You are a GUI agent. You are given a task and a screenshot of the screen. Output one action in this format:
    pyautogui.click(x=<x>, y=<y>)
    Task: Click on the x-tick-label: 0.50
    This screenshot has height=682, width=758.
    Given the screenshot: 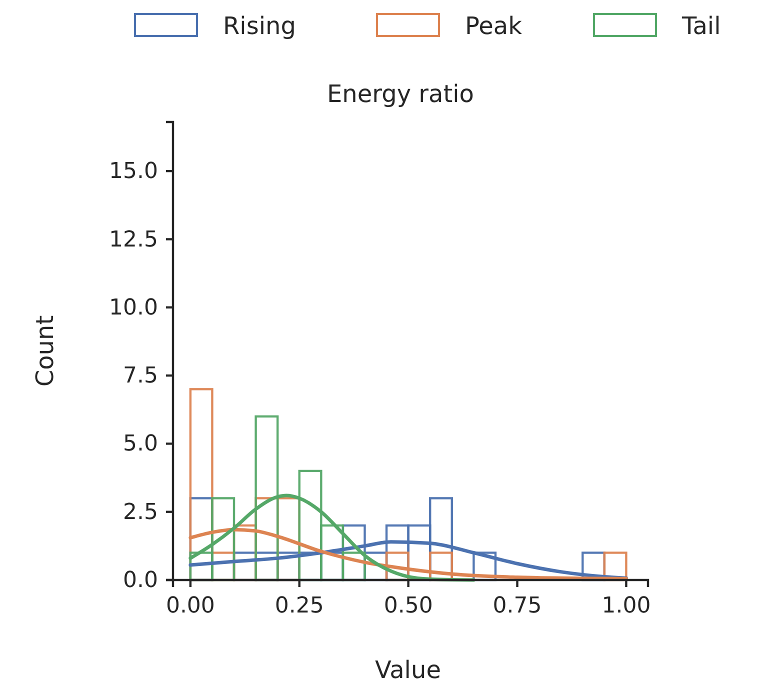 What is the action you would take?
    pyautogui.click(x=408, y=606)
    